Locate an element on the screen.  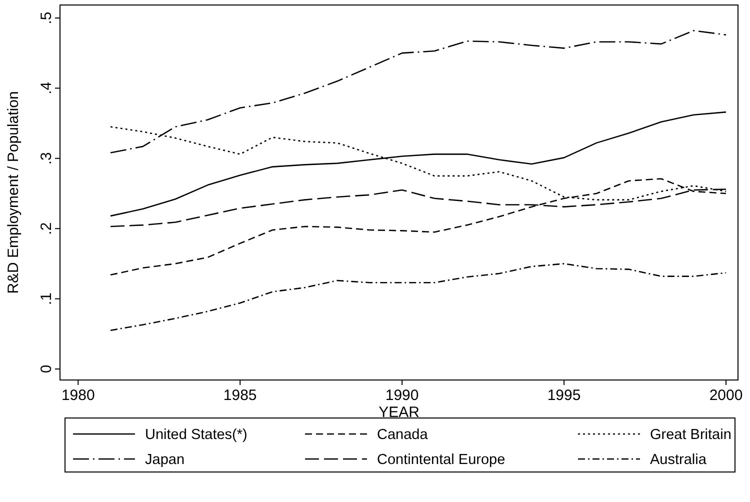
y-axis-title: R&D Employment / Population is located at coordinates (13, 192).